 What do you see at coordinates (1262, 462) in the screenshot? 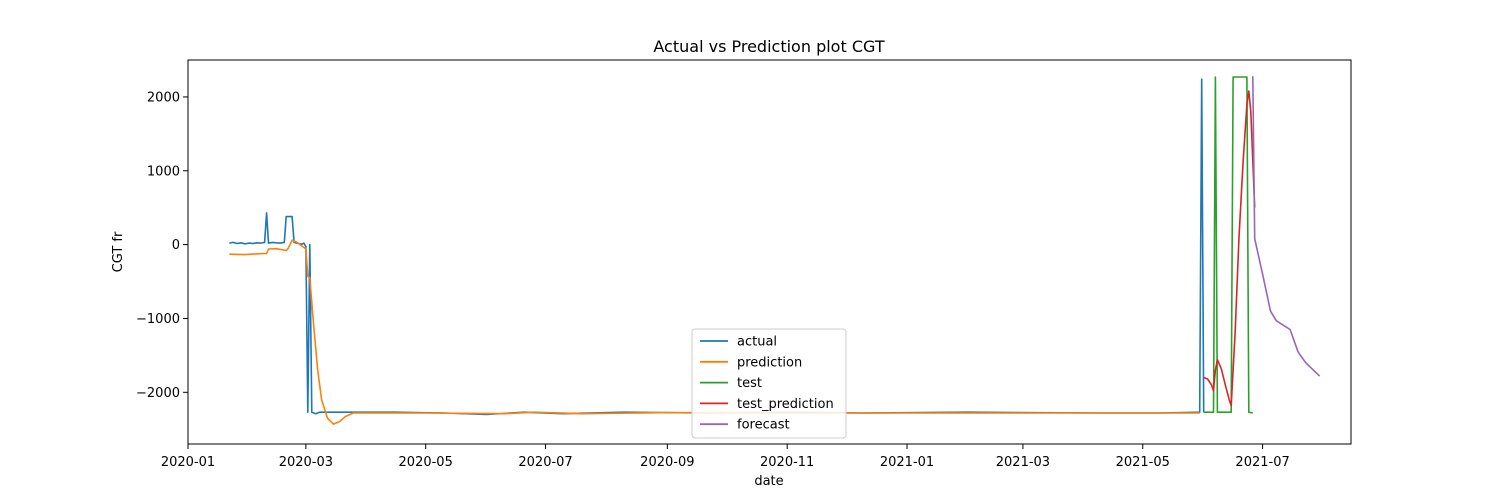
I see `x-tick-label: 2021-07` at bounding box center [1262, 462].